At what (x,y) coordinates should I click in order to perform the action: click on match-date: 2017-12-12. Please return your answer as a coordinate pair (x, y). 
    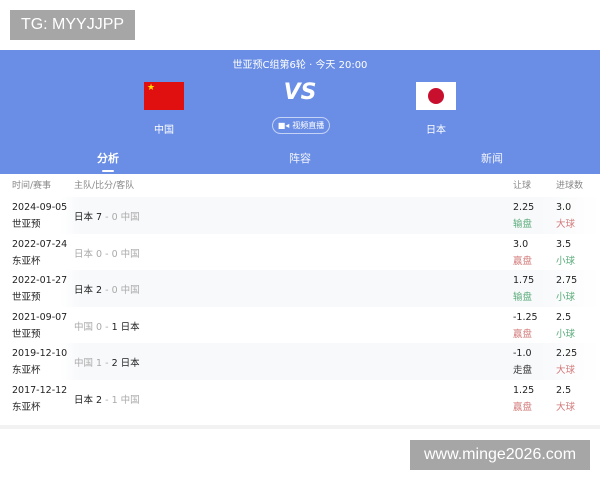
    Looking at the image, I should click on (40, 390).